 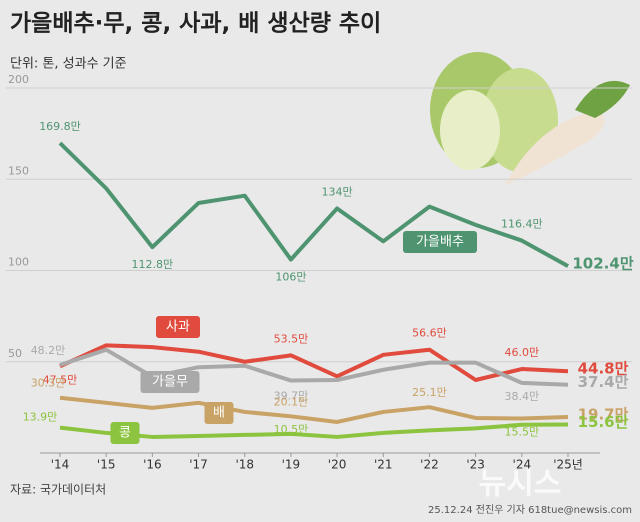 What do you see at coordinates (603, 369) in the screenshot?
I see `value-label: 44.8만` at bounding box center [603, 369].